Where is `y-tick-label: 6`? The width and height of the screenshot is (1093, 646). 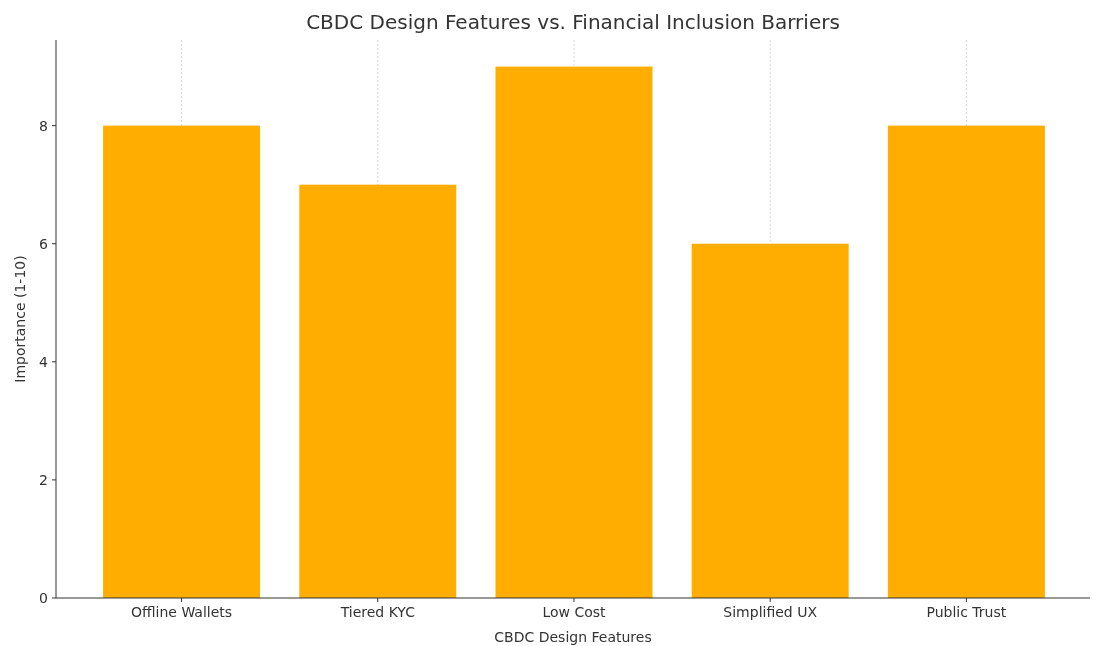
y-tick-label: 6 is located at coordinates (44, 243).